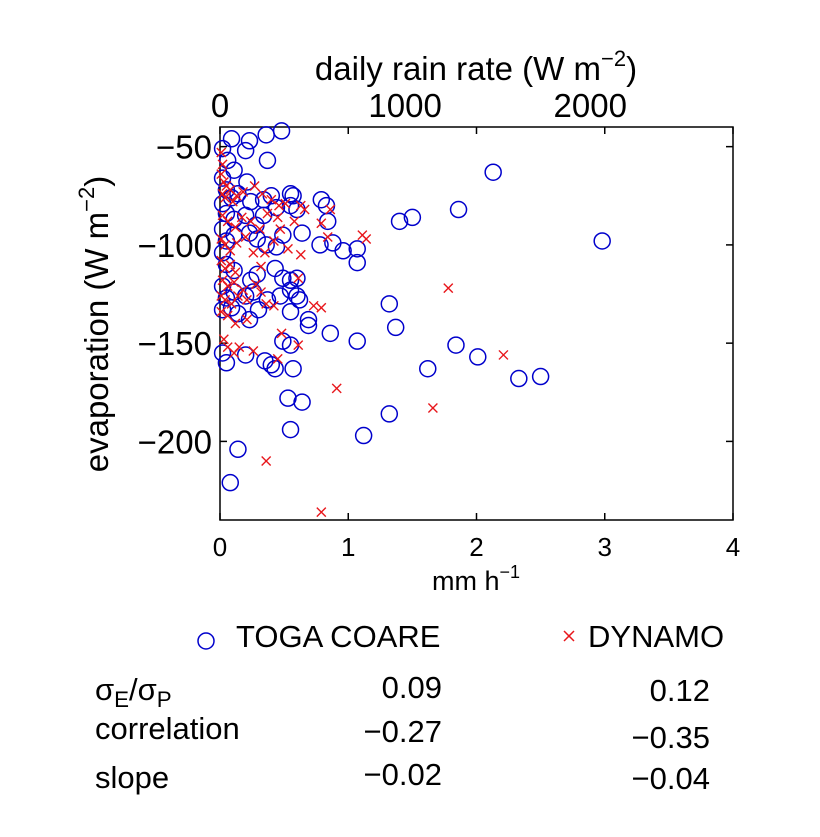 This screenshot has height=837, width=820. I want to click on stat-toga-slope: −0.02, so click(402, 774).